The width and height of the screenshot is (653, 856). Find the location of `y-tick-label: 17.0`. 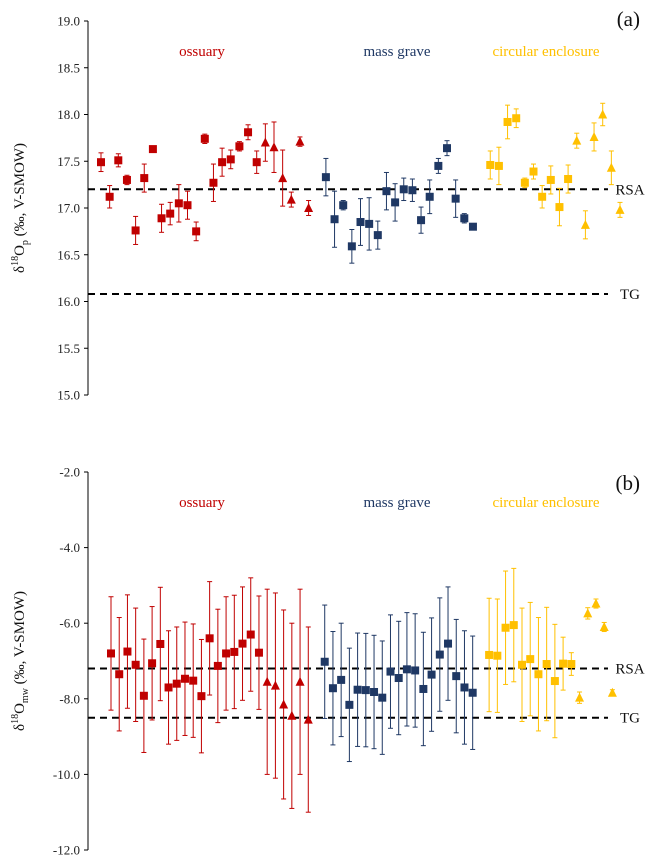

y-tick-label: 17.0 is located at coordinates (68, 208).